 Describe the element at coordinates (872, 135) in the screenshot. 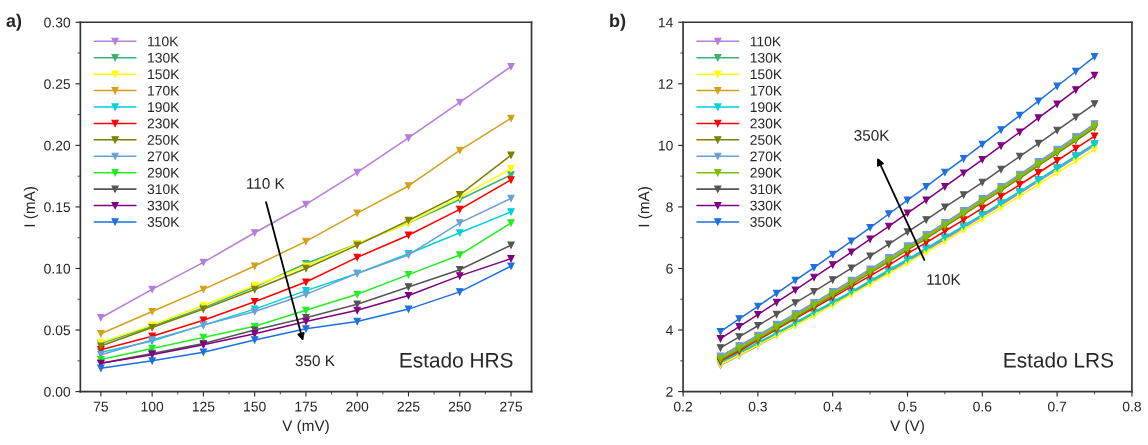

I see `annotation: 350K` at that location.